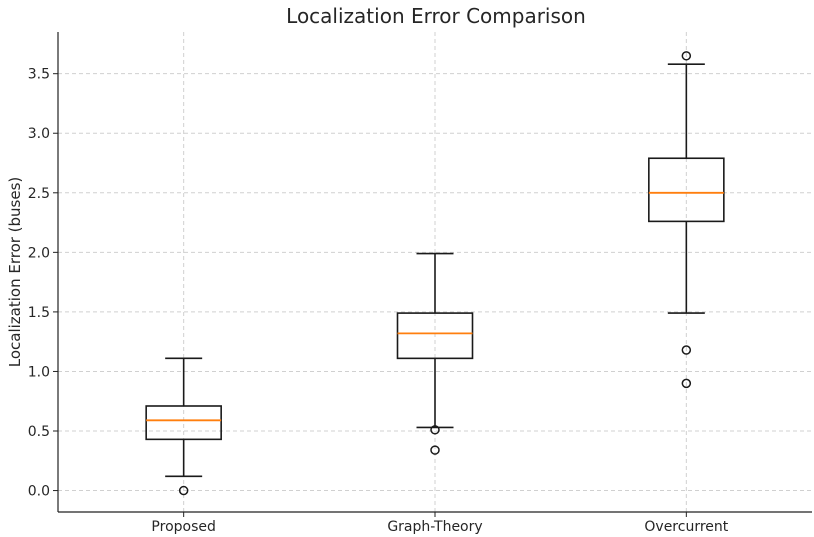 The height and width of the screenshot is (537, 814). What do you see at coordinates (43, 283) in the screenshot?
I see `y-axis-ticks: 0.0 0.5 1.0 1.5 2.0 2.5 3.0 3.5` at bounding box center [43, 283].